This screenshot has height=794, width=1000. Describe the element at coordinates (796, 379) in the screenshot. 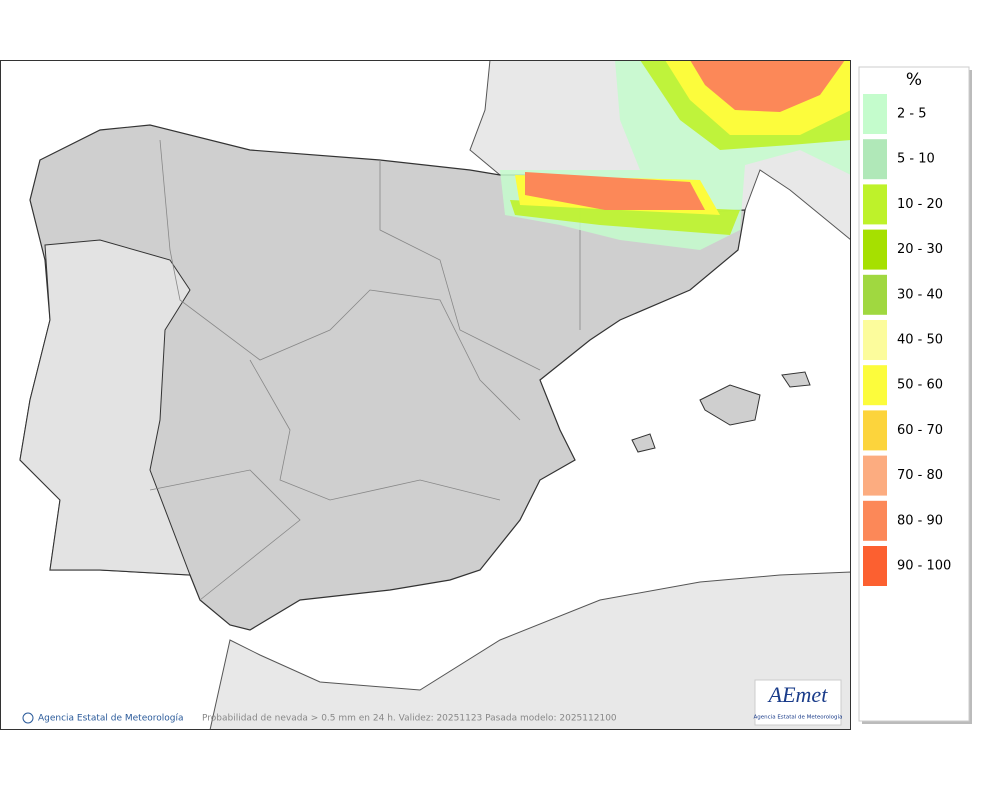

I see `menorca` at that location.